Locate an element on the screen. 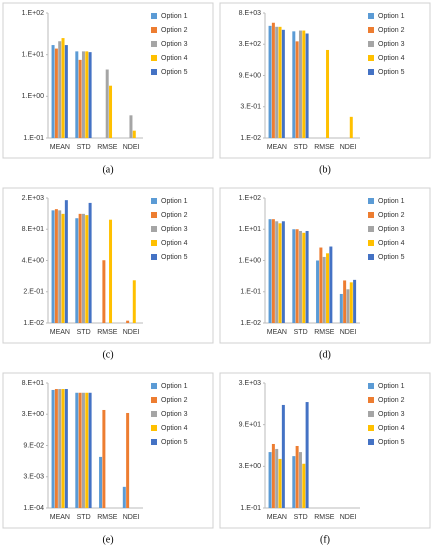 The height and width of the screenshot is (550, 433). y-tick-label: 3.E+02 is located at coordinates (250, 44).